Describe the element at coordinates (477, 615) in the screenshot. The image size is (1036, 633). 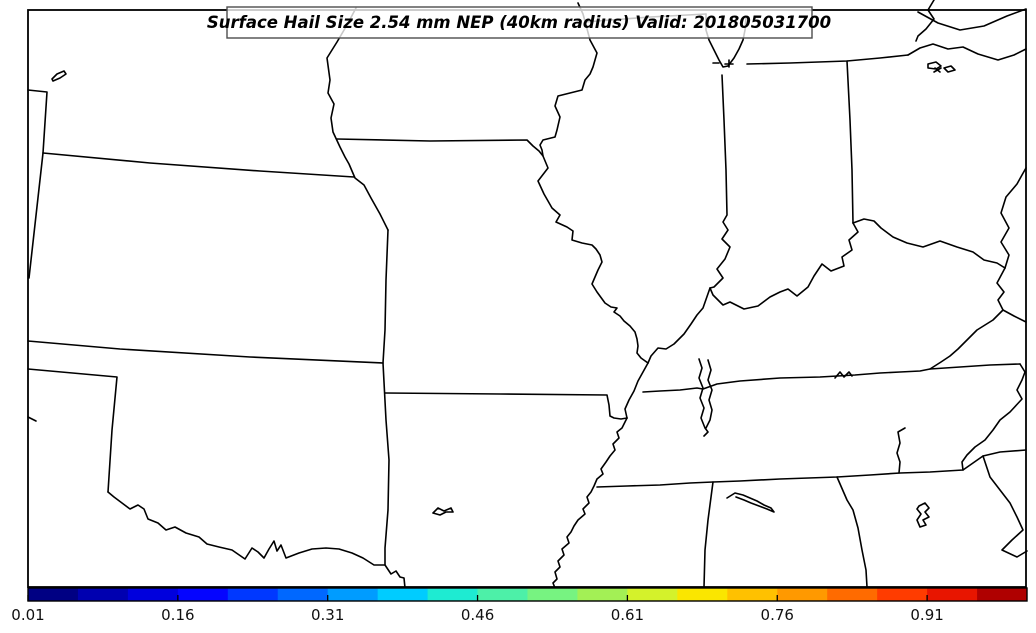
I see `colorbar-tick-label: 0.46` at that location.